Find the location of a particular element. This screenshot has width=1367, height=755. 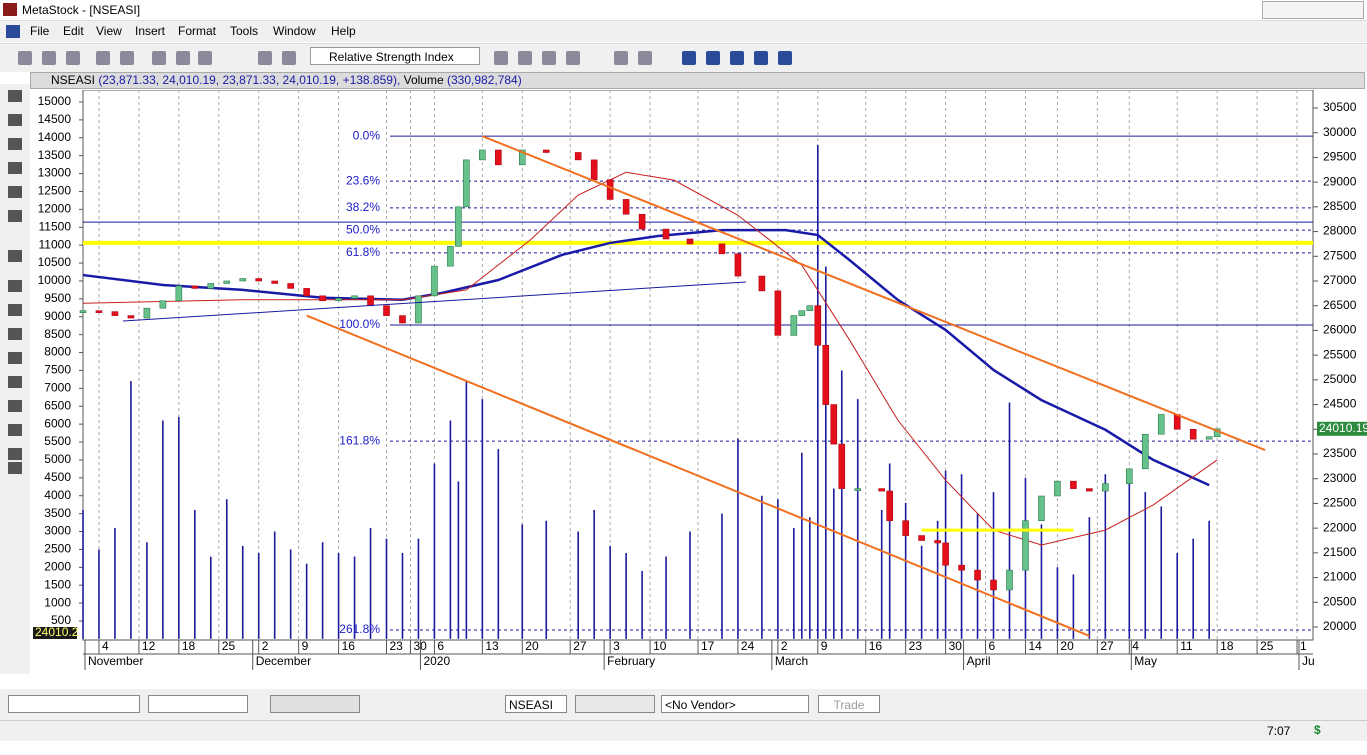

menu-item: Window is located at coordinates (294, 31).